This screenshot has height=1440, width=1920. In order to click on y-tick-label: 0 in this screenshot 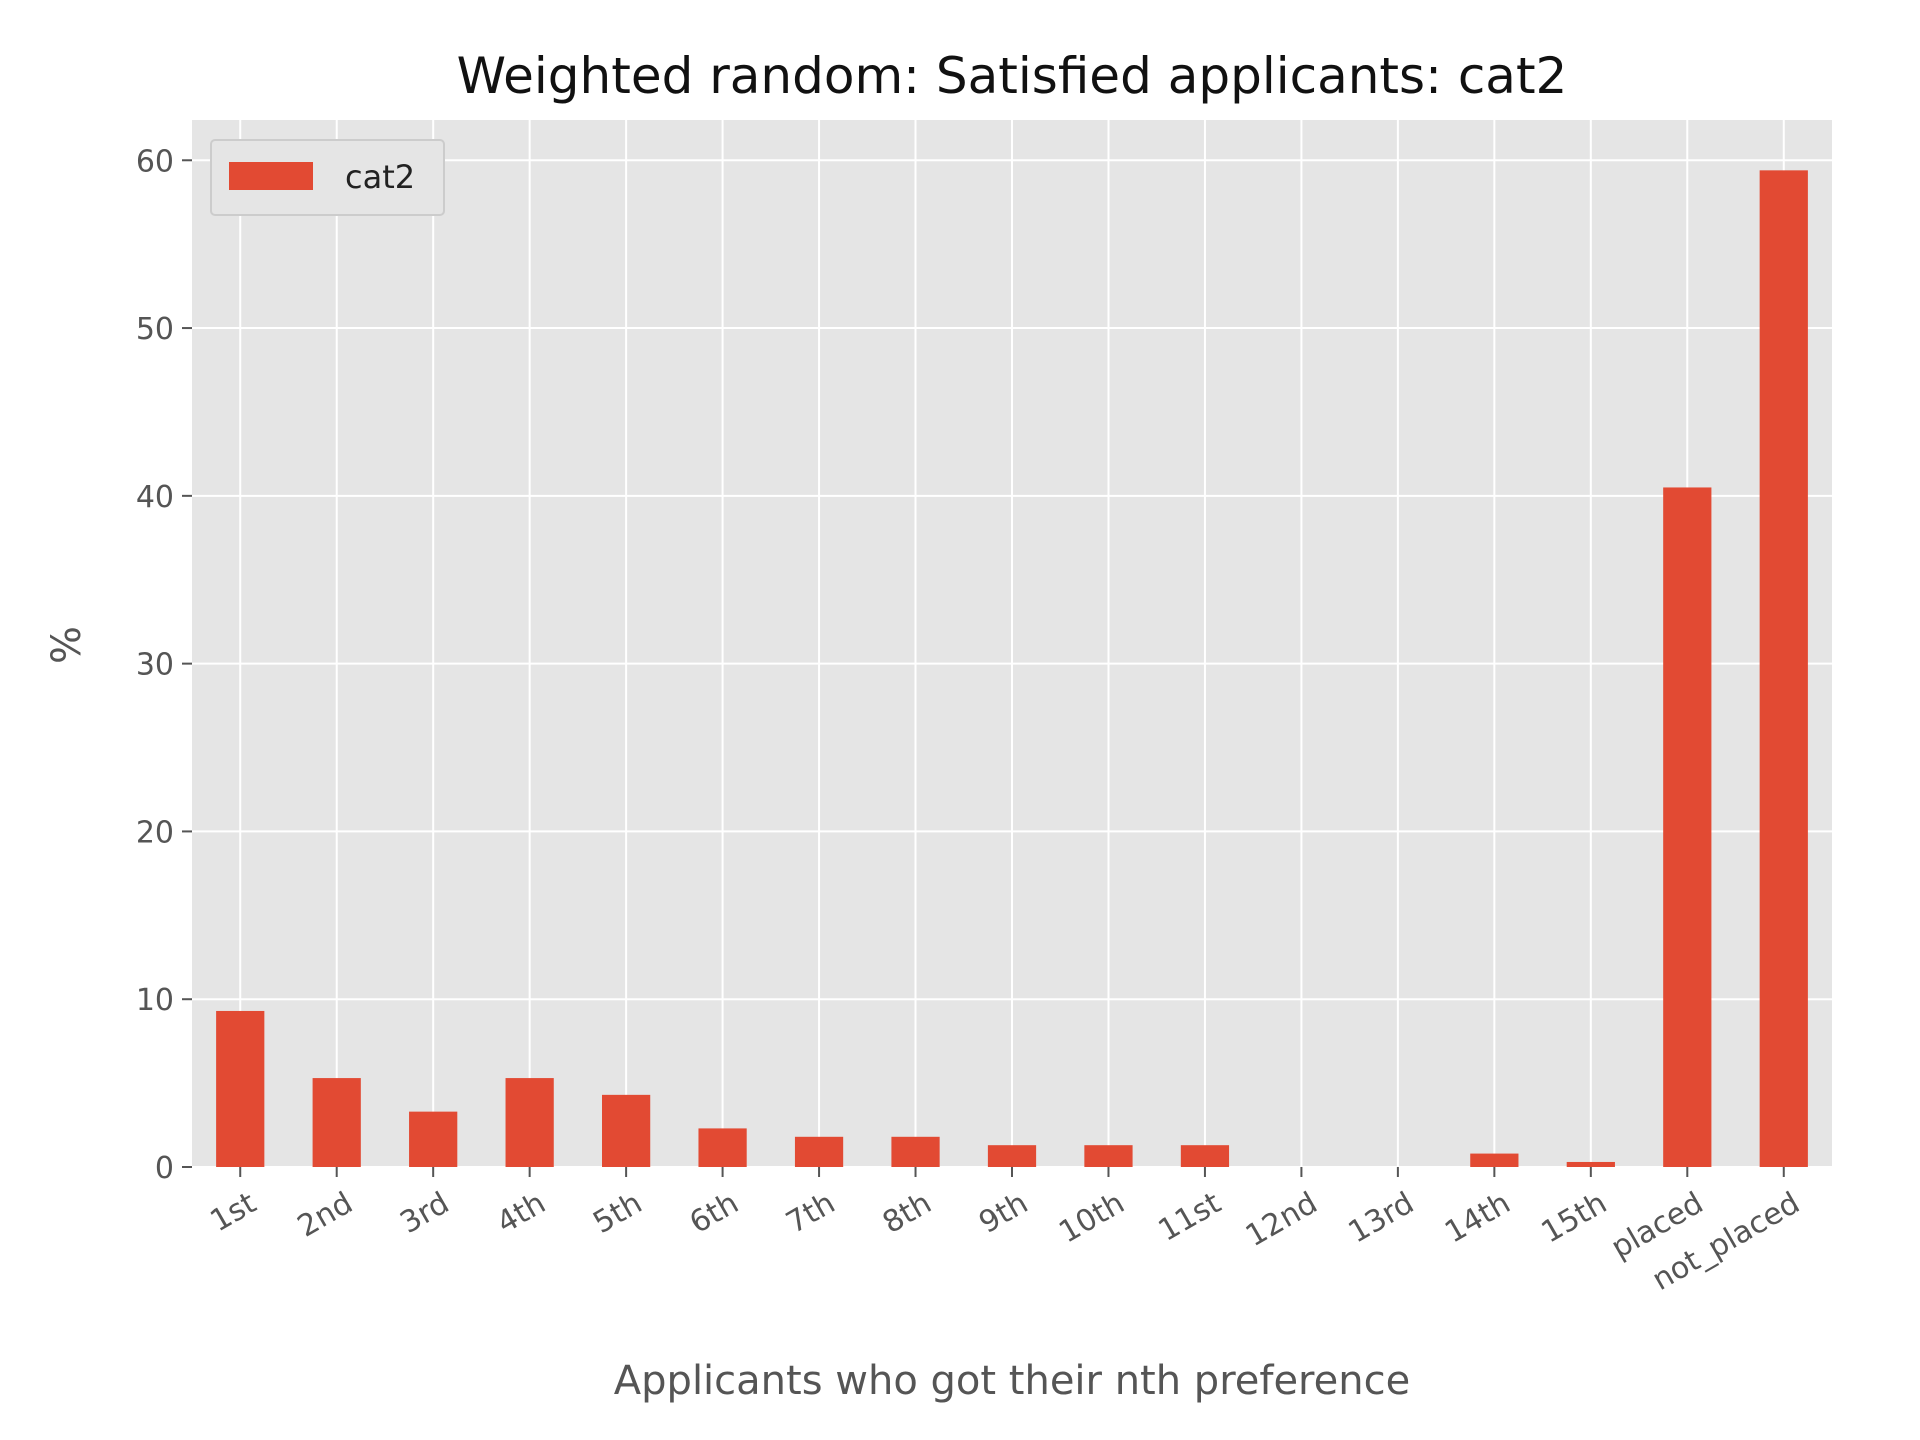, I will do `click(164, 1168)`.